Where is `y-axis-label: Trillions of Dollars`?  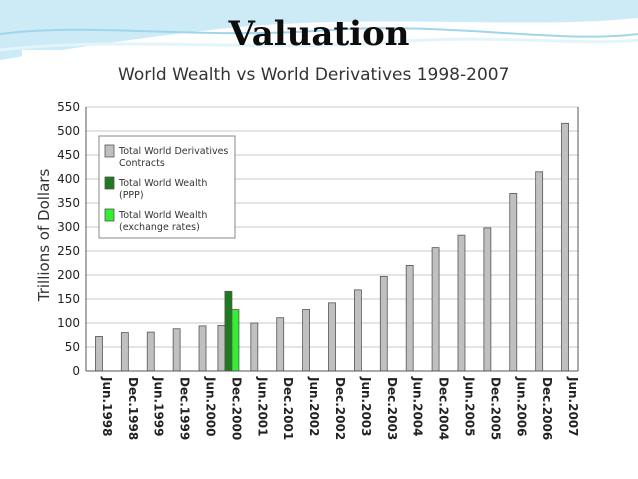 y-axis-label: Trillions of Dollars is located at coordinates (44, 236).